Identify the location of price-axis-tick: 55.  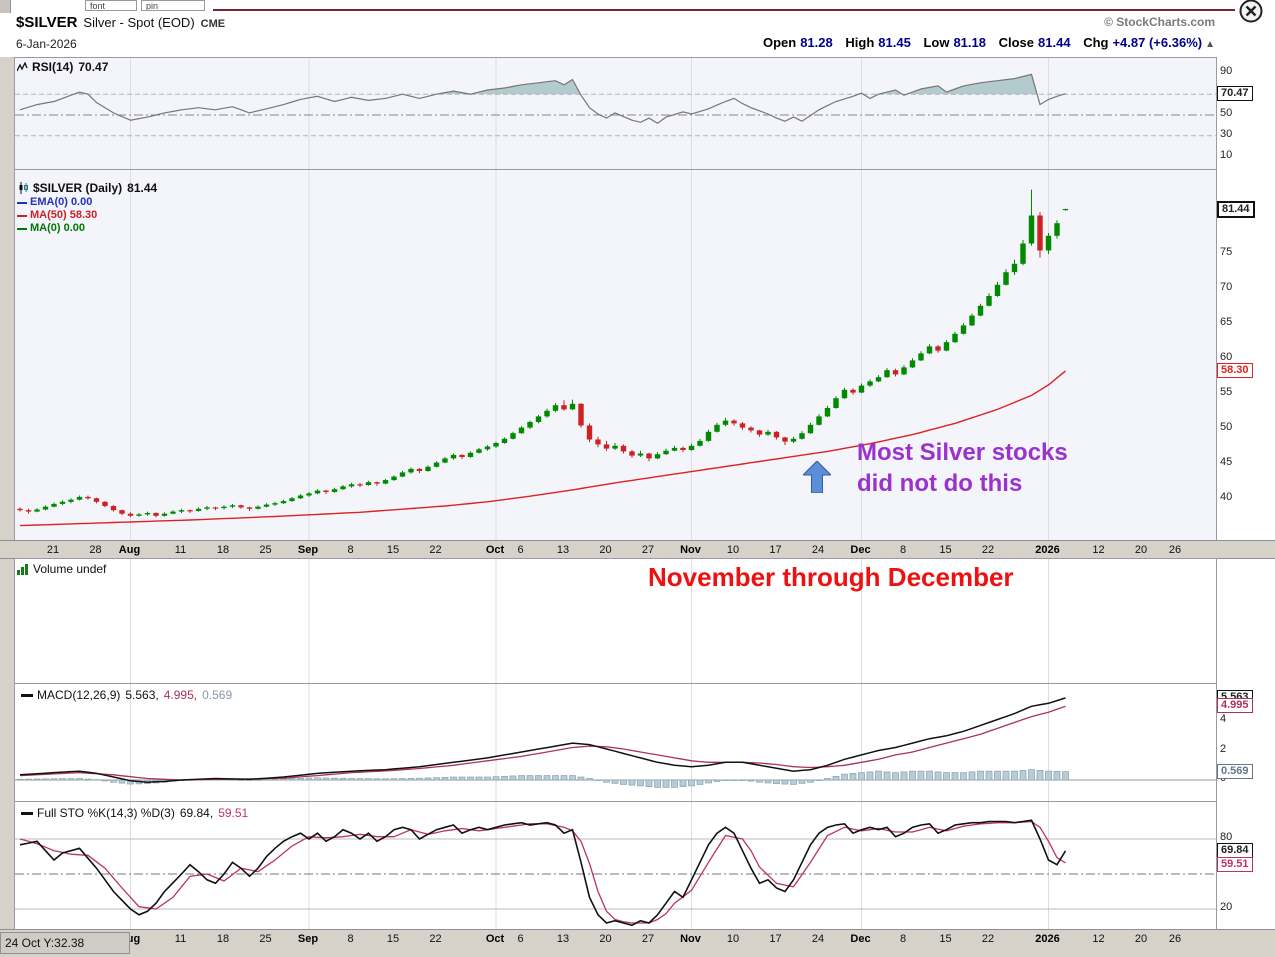
(1226, 392).